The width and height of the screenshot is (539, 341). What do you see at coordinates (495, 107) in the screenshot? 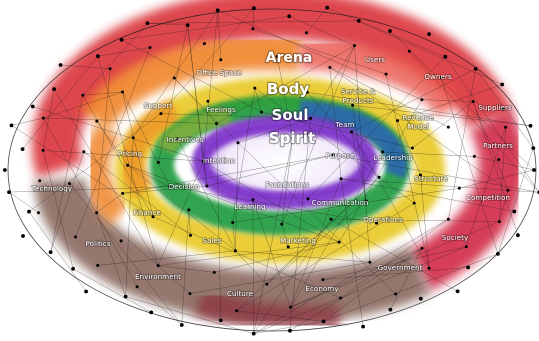
I see `label-suppliers: Suppliers` at bounding box center [495, 107].